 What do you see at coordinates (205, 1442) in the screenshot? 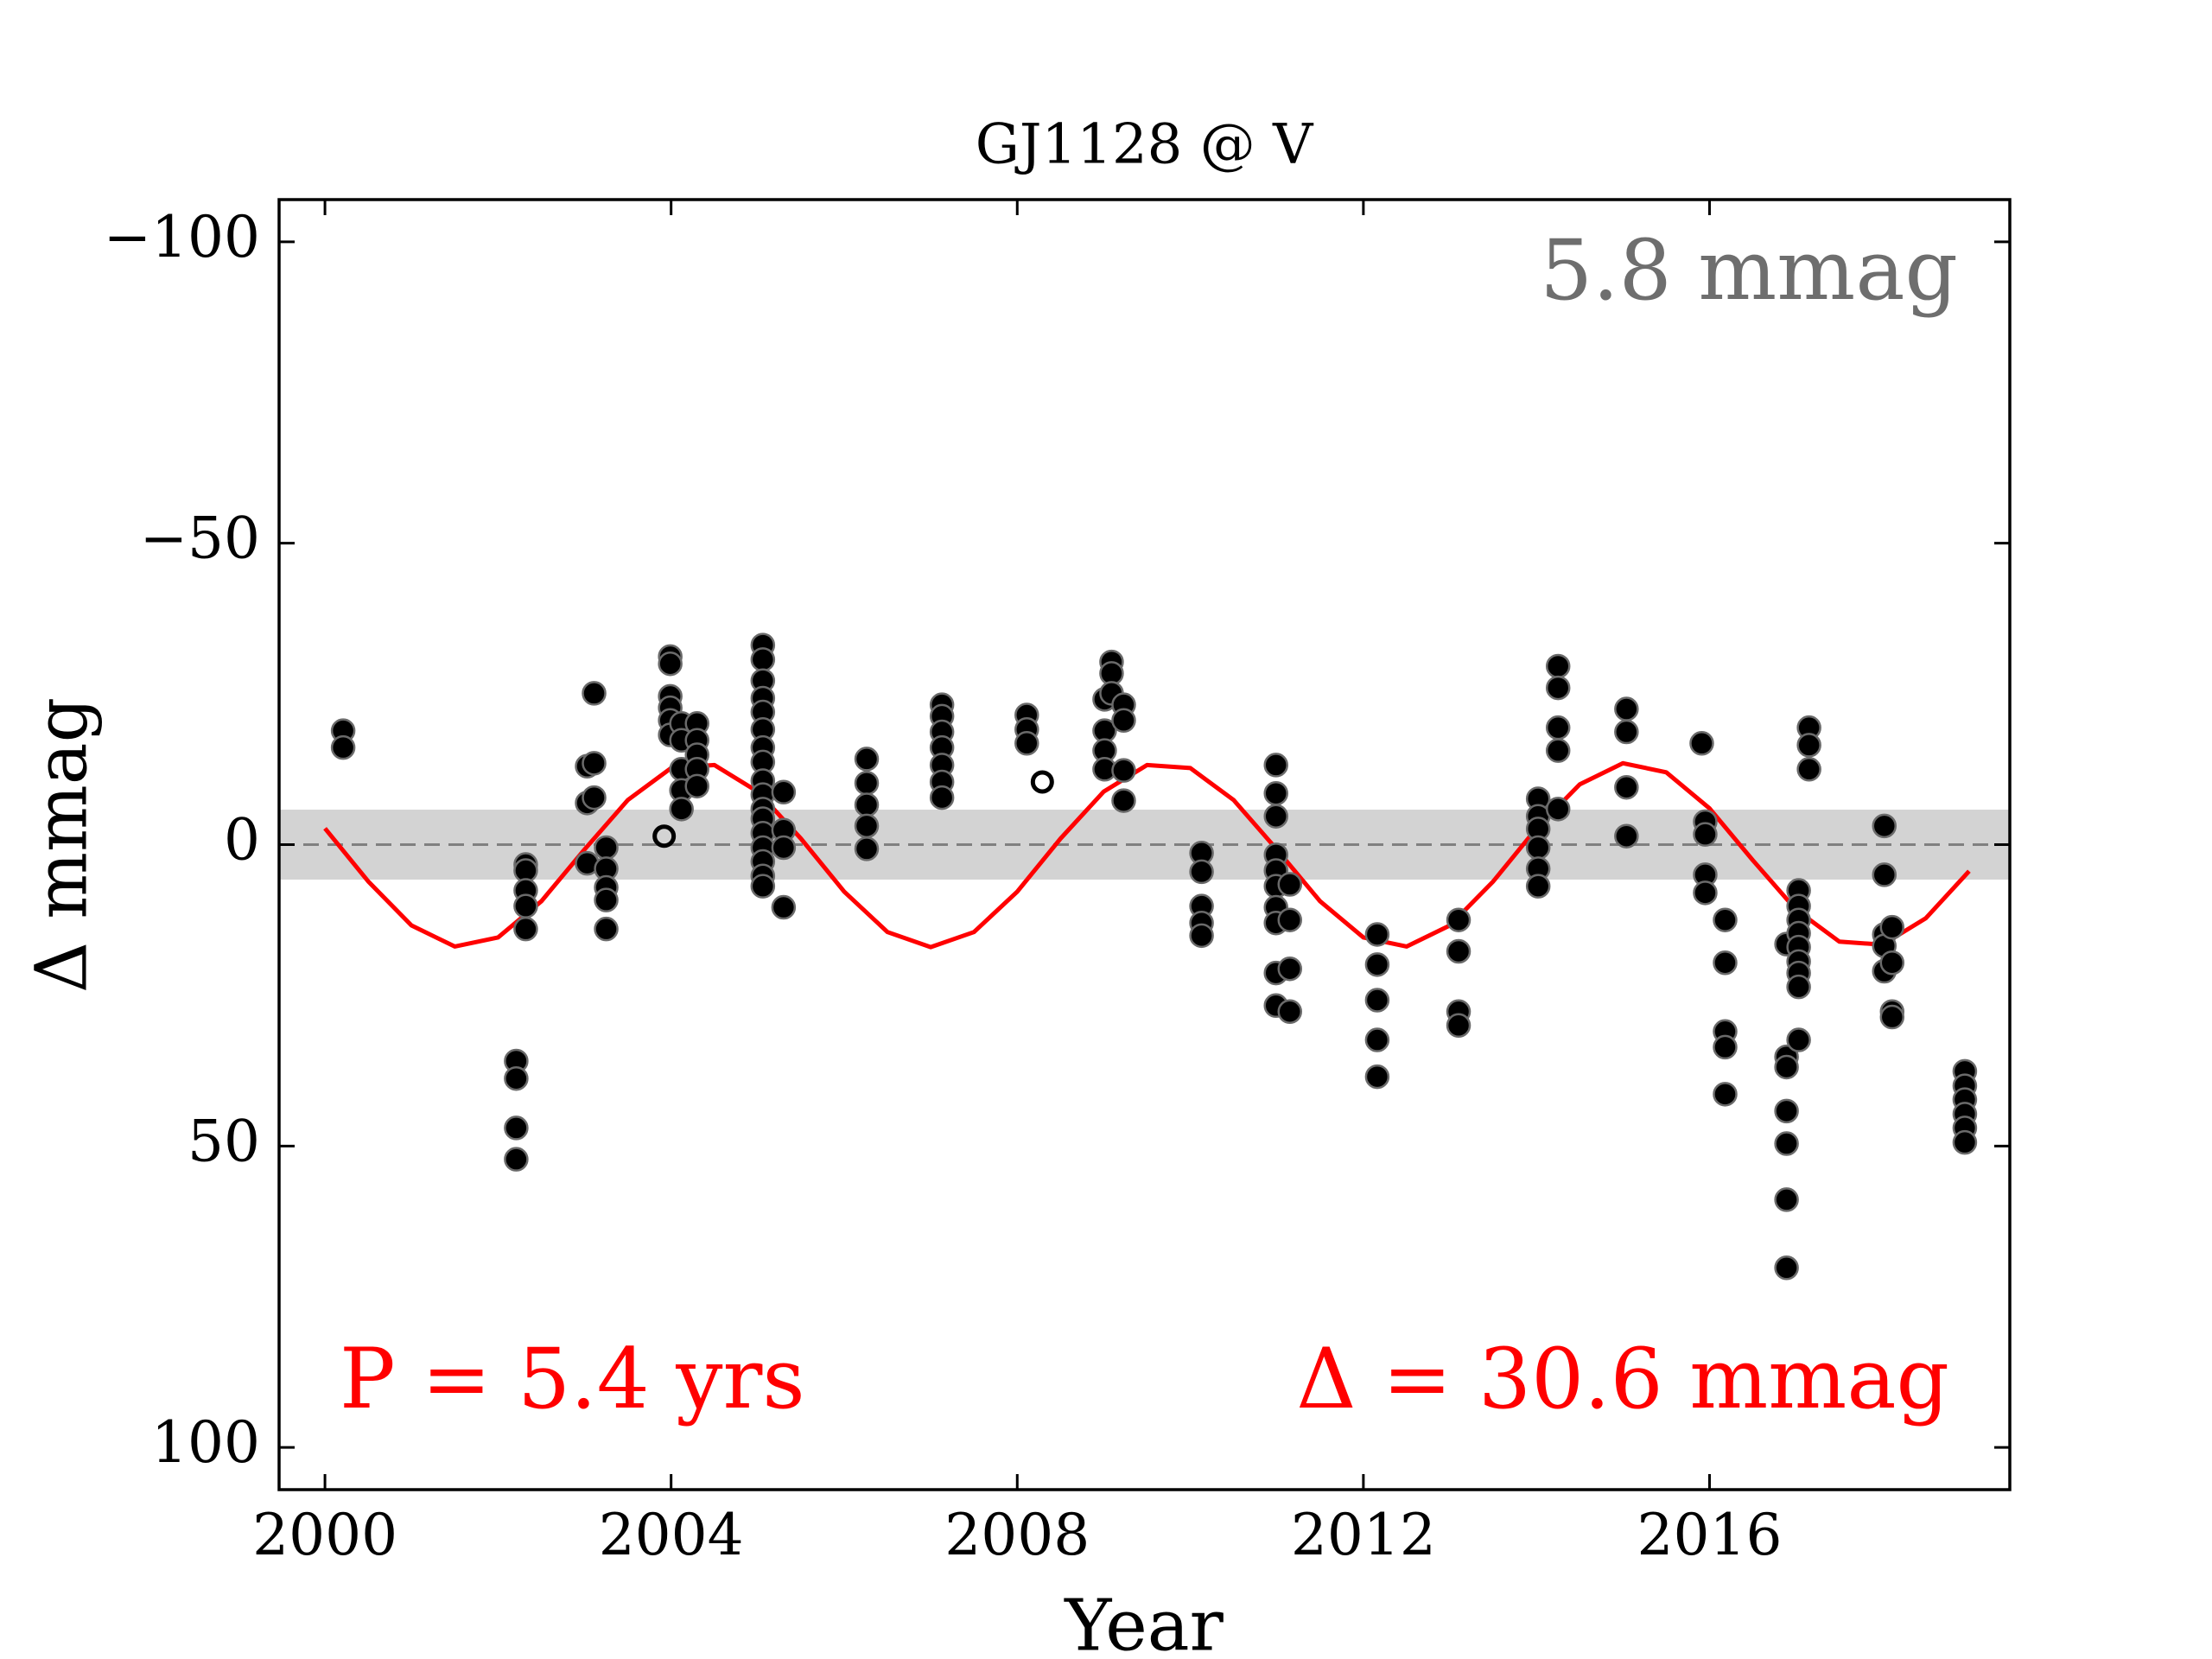
I see `y-tick-label: 100` at bounding box center [205, 1442].